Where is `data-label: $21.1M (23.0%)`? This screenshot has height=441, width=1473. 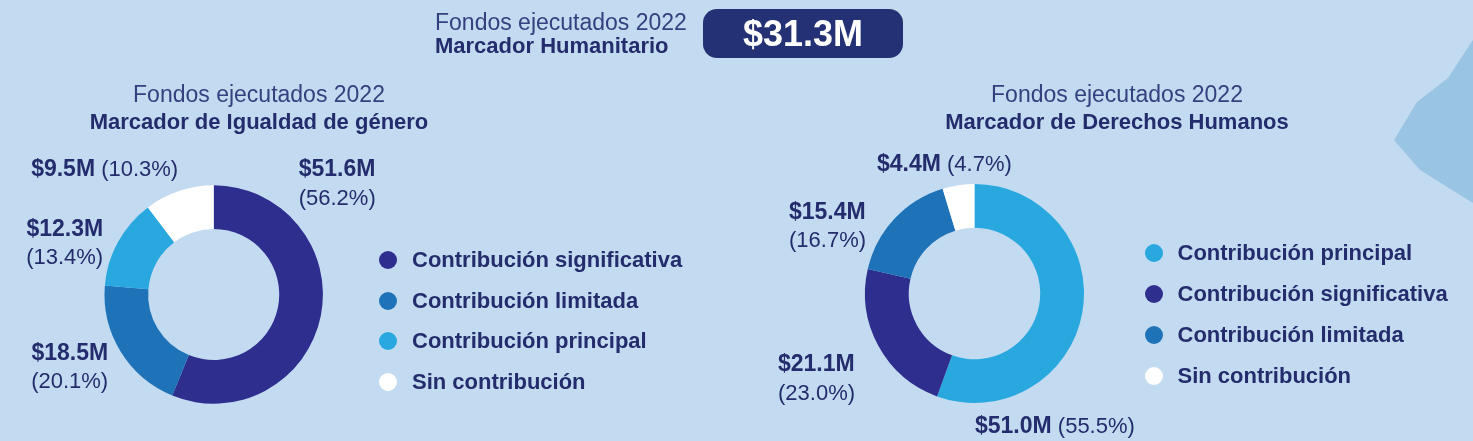
data-label: $21.1M (23.0%) is located at coordinates (817, 377).